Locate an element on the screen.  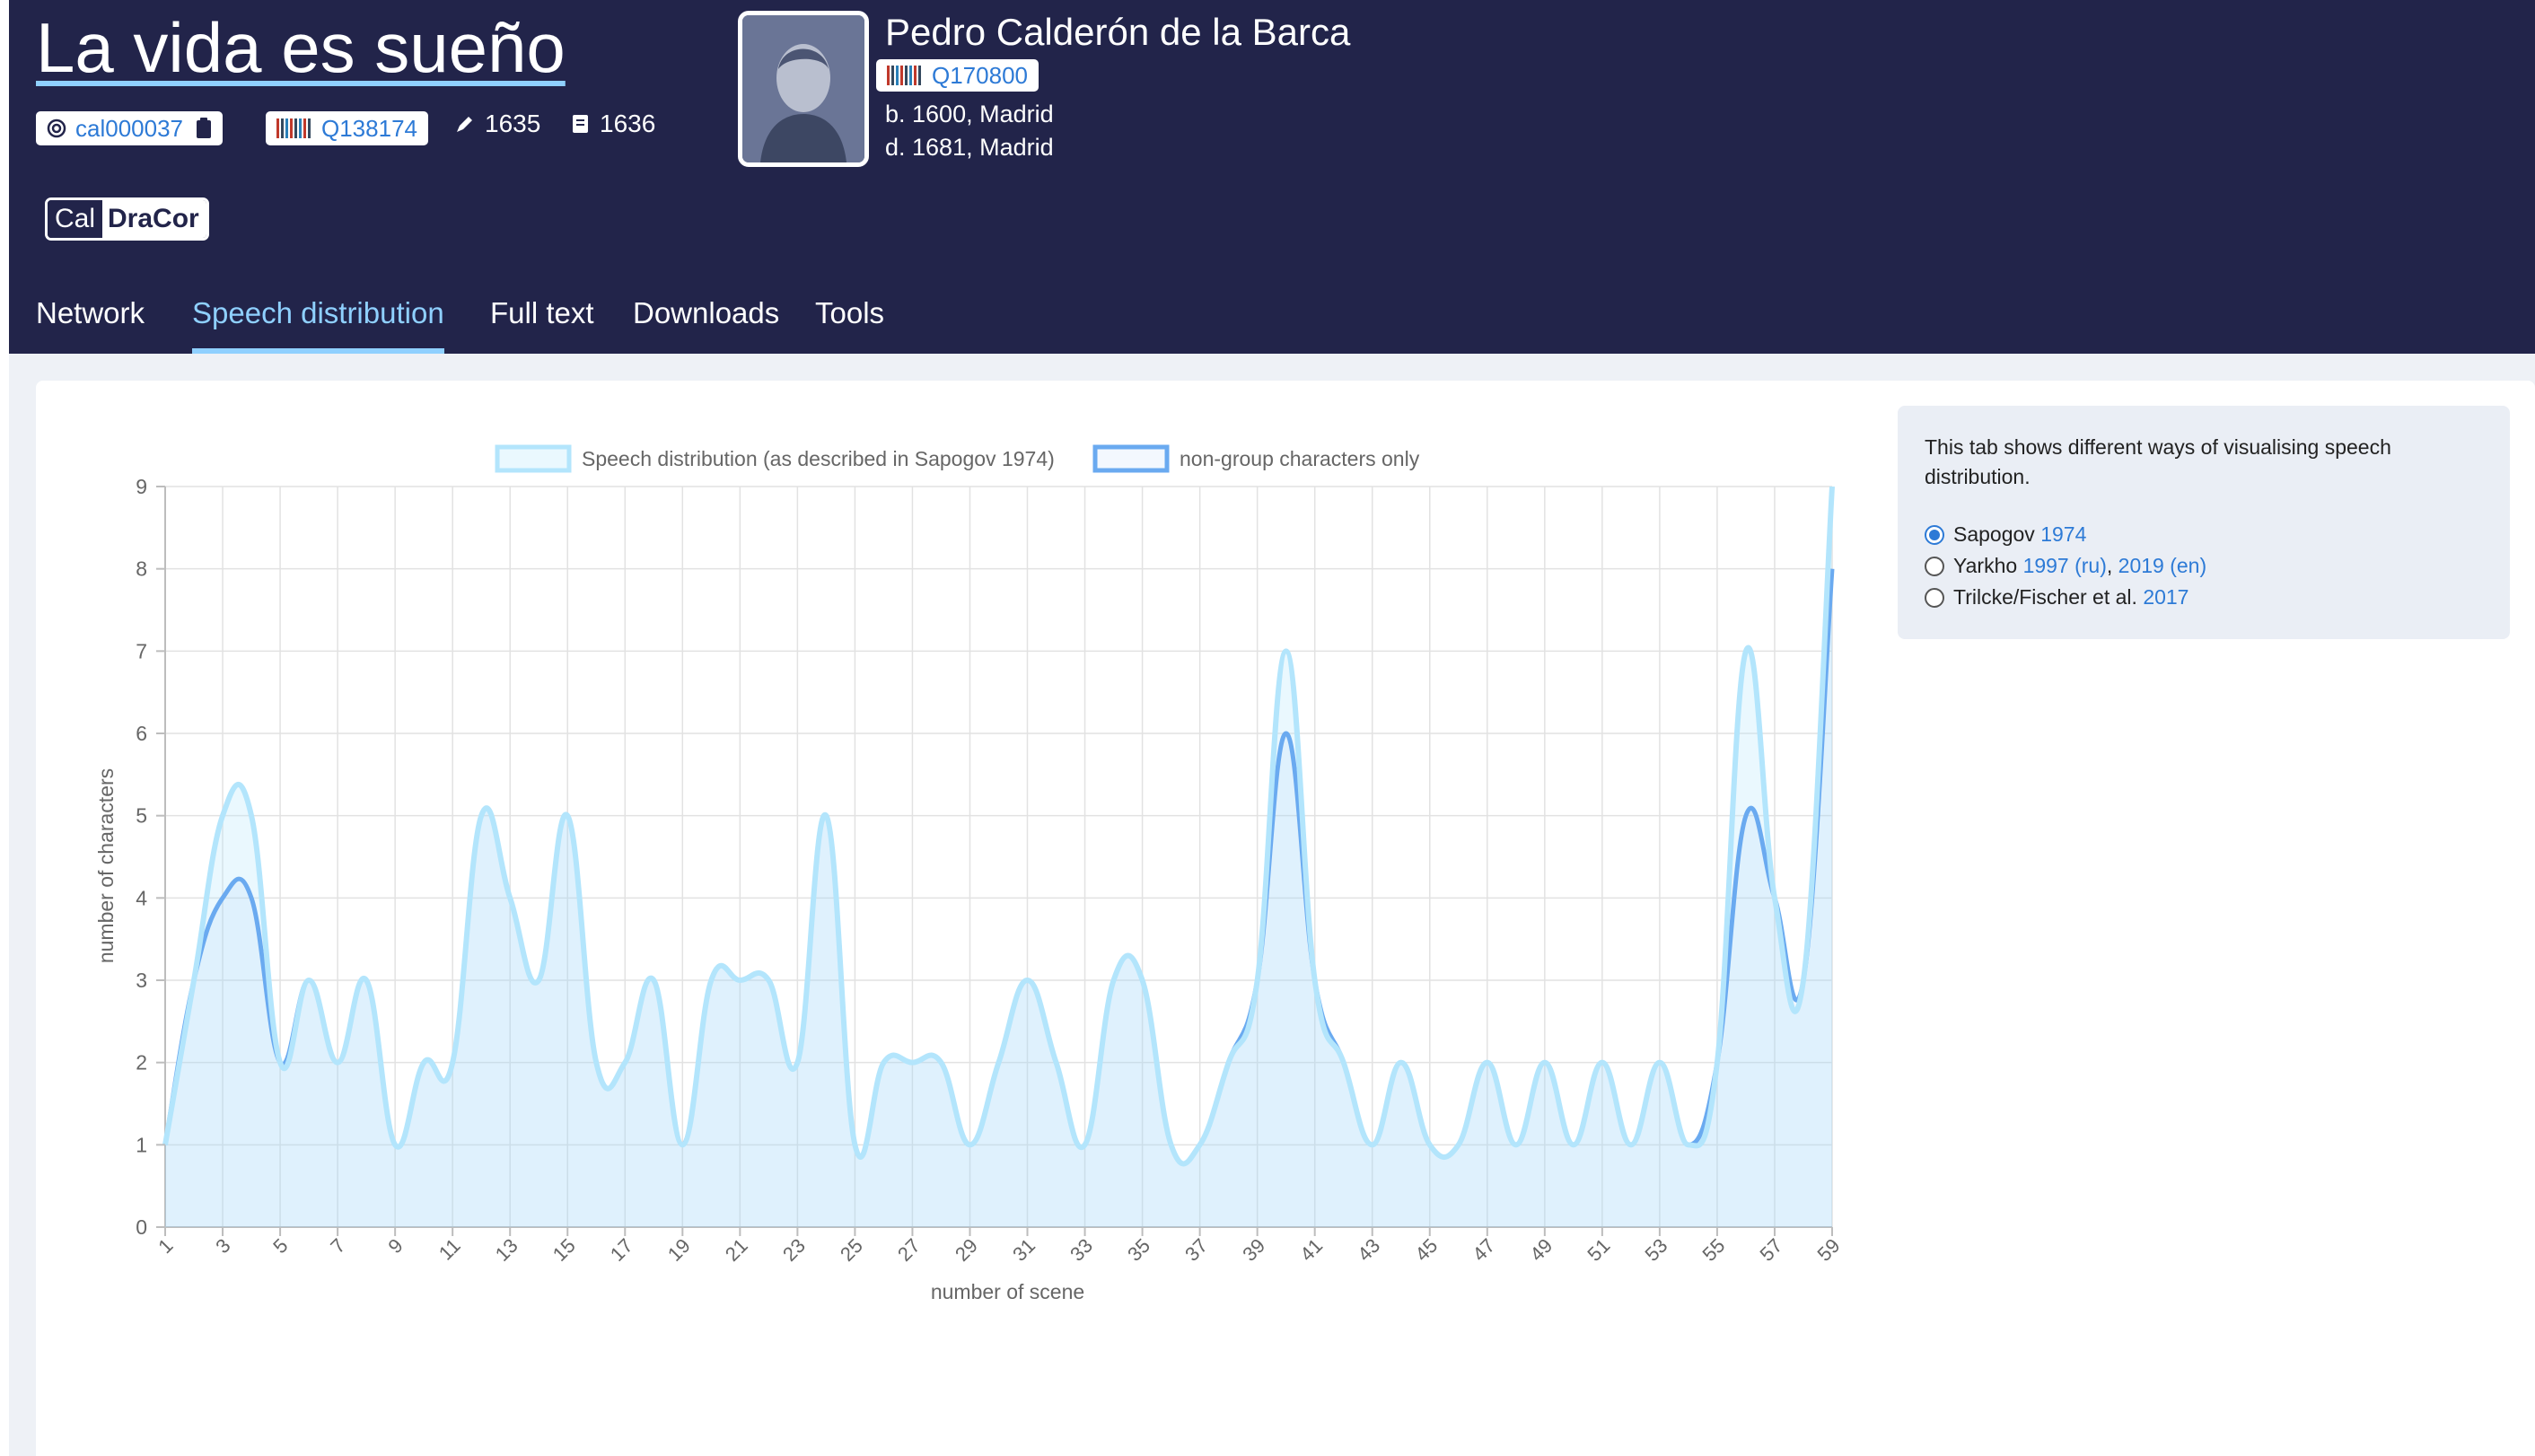
x-tick-label: 39 is located at coordinates (1253, 1250).